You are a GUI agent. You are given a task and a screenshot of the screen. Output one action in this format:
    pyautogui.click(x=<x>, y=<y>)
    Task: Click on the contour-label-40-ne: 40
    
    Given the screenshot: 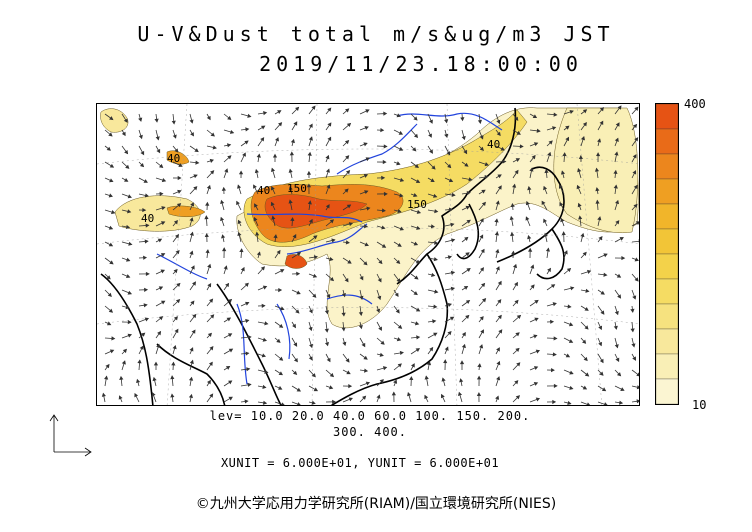 What is the action you would take?
    pyautogui.click(x=493, y=144)
    